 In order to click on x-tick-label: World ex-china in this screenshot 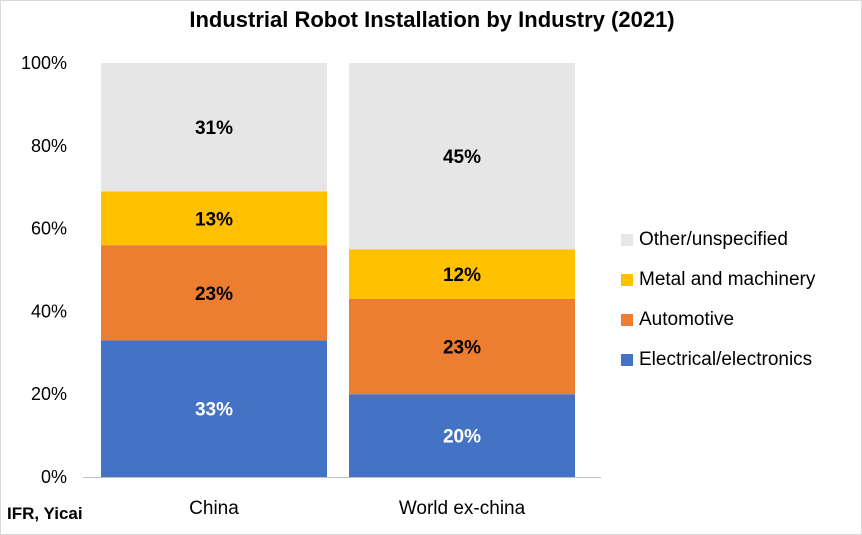, I will do `click(462, 508)`.